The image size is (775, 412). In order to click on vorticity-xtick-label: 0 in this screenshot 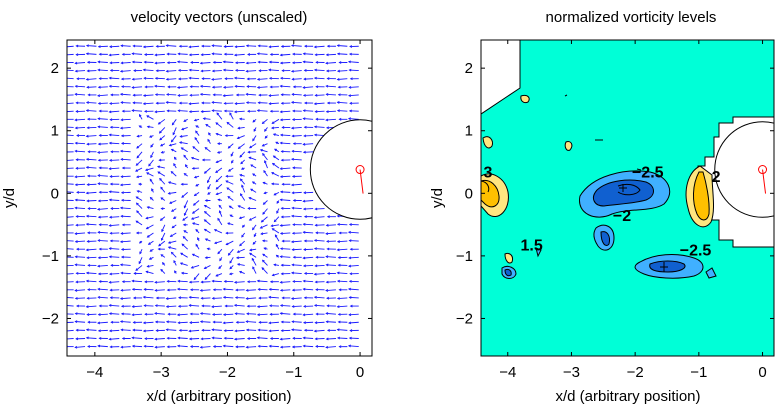, I will do `click(762, 372)`.